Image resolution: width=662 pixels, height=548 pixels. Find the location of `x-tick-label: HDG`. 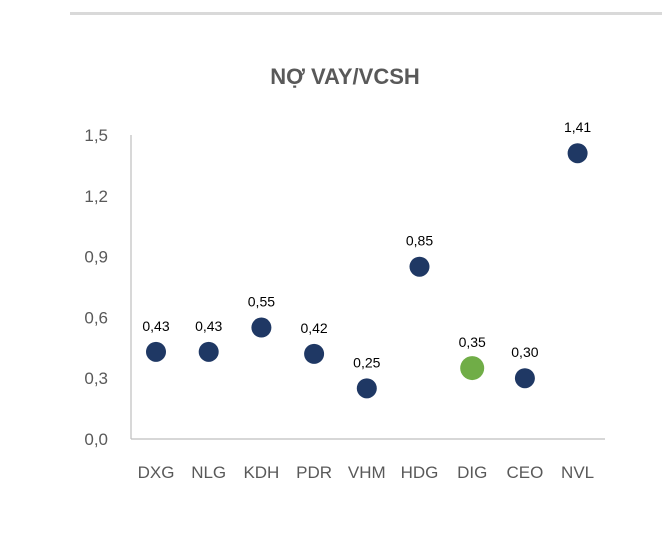

x-tick-label: HDG is located at coordinates (420, 472).